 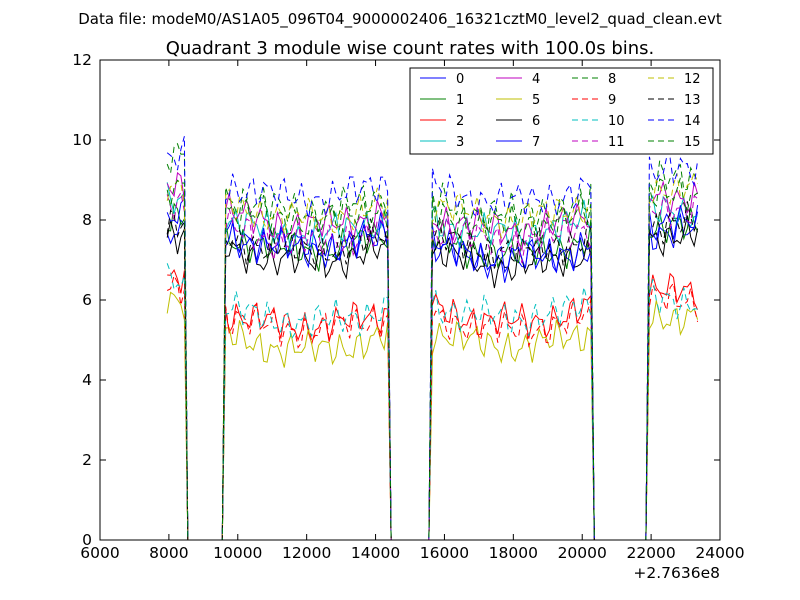 What do you see at coordinates (237, 553) in the screenshot?
I see `x-tick-label: 10000` at bounding box center [237, 553].